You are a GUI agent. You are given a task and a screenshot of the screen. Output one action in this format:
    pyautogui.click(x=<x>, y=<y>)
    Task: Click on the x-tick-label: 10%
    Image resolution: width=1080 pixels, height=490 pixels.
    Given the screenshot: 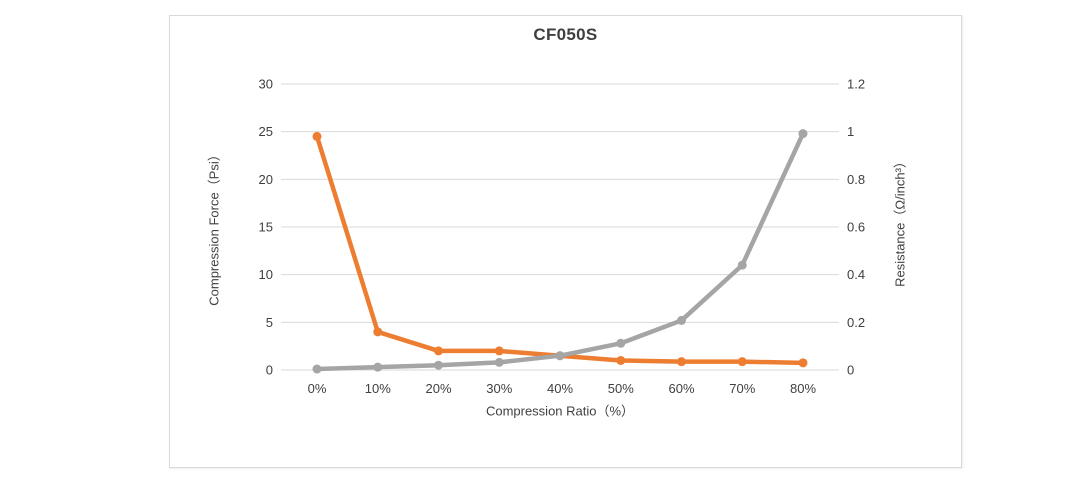 What is the action you would take?
    pyautogui.click(x=378, y=388)
    